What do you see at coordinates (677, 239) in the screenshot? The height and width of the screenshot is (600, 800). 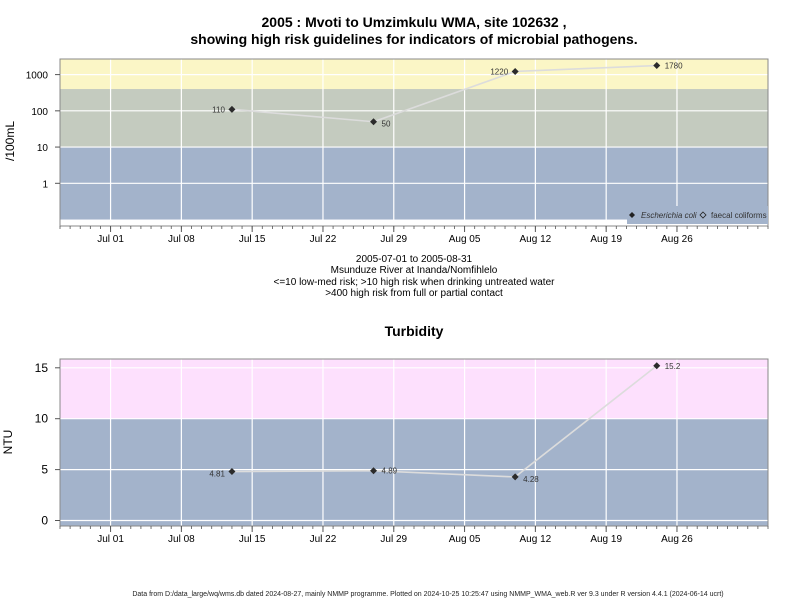 I see `chart1-xtick-label-9: Aug 26` at bounding box center [677, 239].